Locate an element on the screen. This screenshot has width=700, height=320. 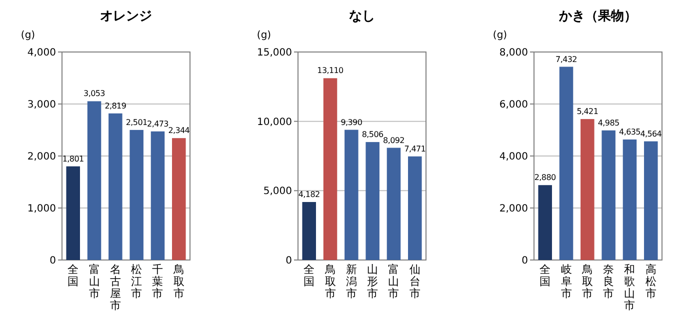
data-label: 1,801 is located at coordinates (73, 159).